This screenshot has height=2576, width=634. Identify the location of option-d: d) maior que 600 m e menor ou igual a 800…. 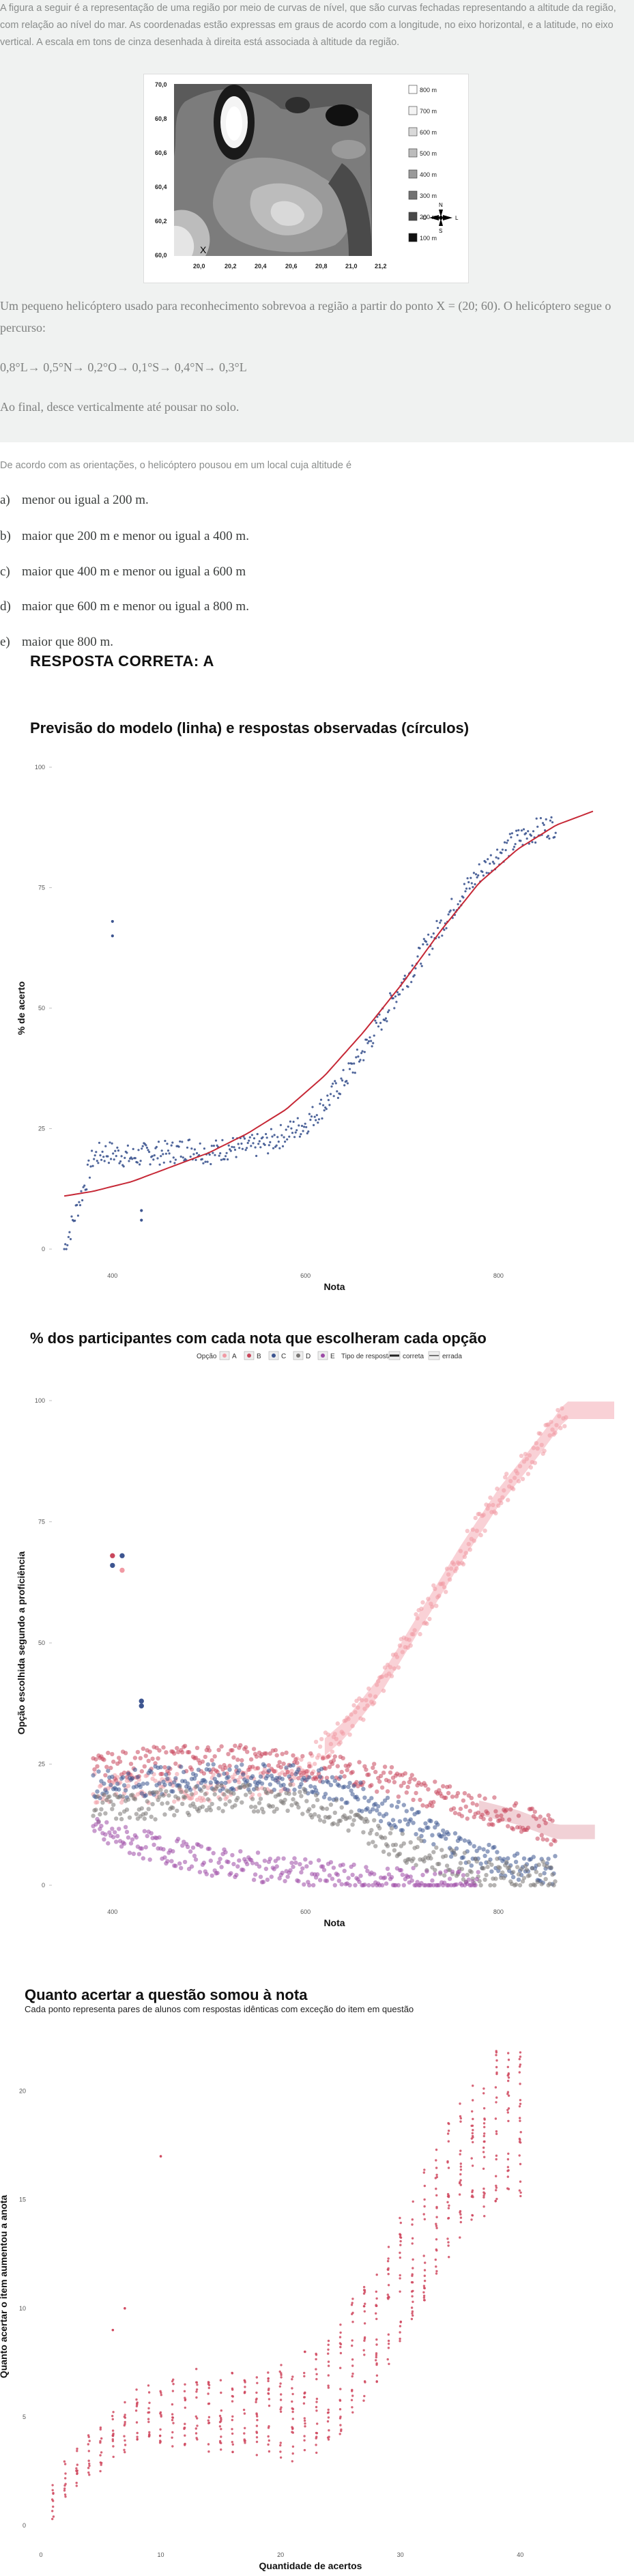
(124, 606).